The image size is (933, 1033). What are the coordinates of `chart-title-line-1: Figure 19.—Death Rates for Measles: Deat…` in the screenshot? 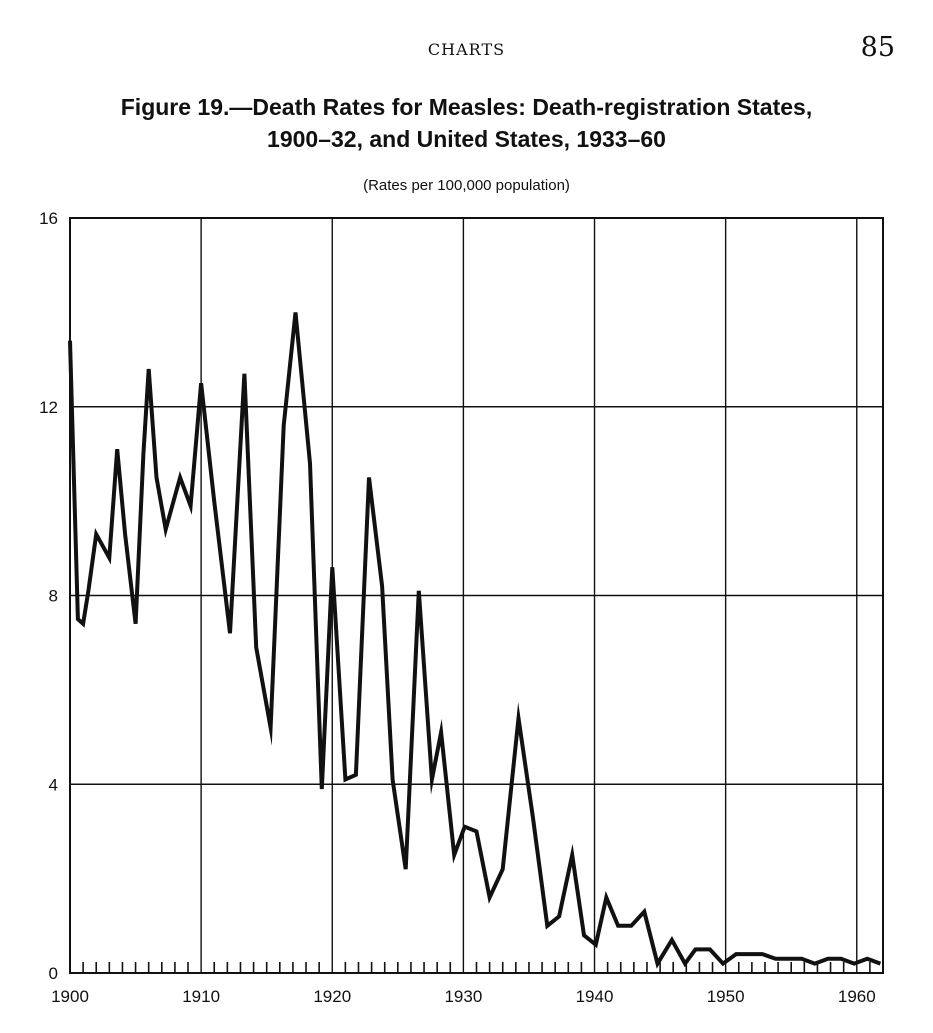 It's located at (466, 107).